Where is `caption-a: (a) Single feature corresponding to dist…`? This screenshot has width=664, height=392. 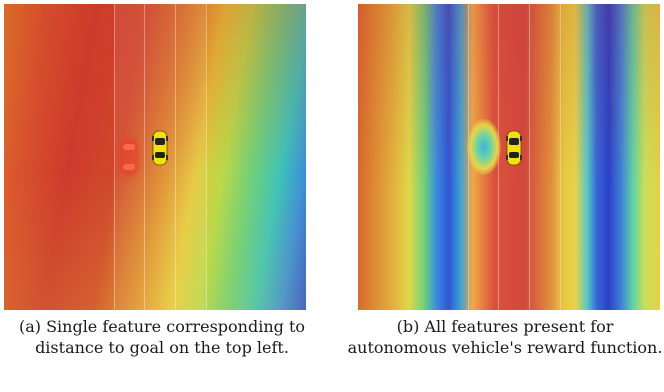 caption-a: (a) Single feature corresponding to dist… is located at coordinates (162, 337).